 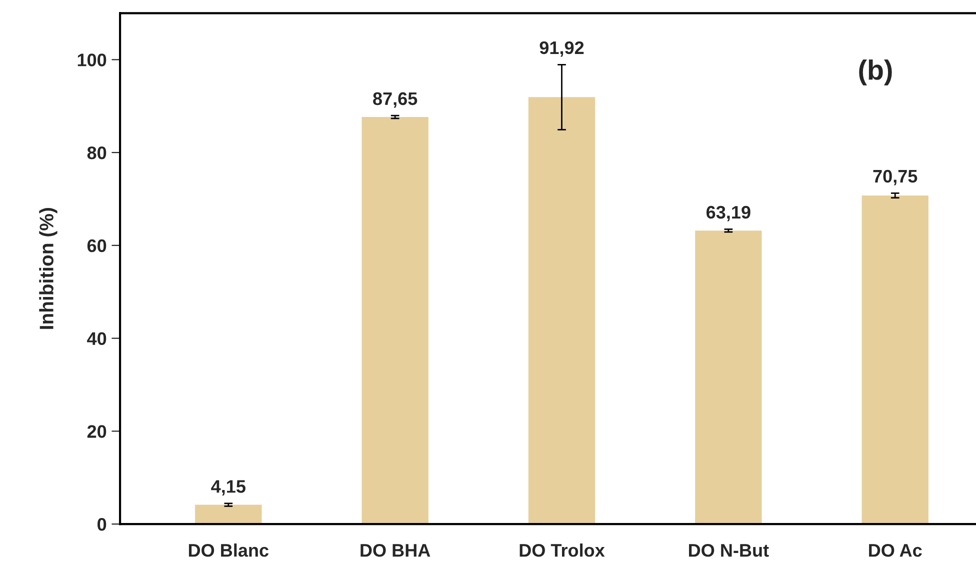 I want to click on y-axis-title: Inhibition (%), so click(x=48, y=268).